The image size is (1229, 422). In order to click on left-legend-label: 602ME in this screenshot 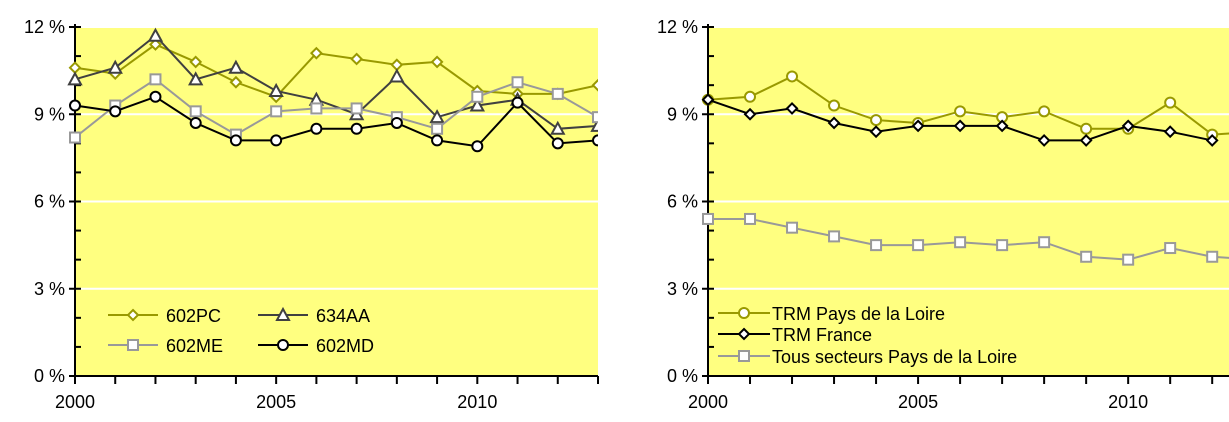, I will do `click(194, 346)`.